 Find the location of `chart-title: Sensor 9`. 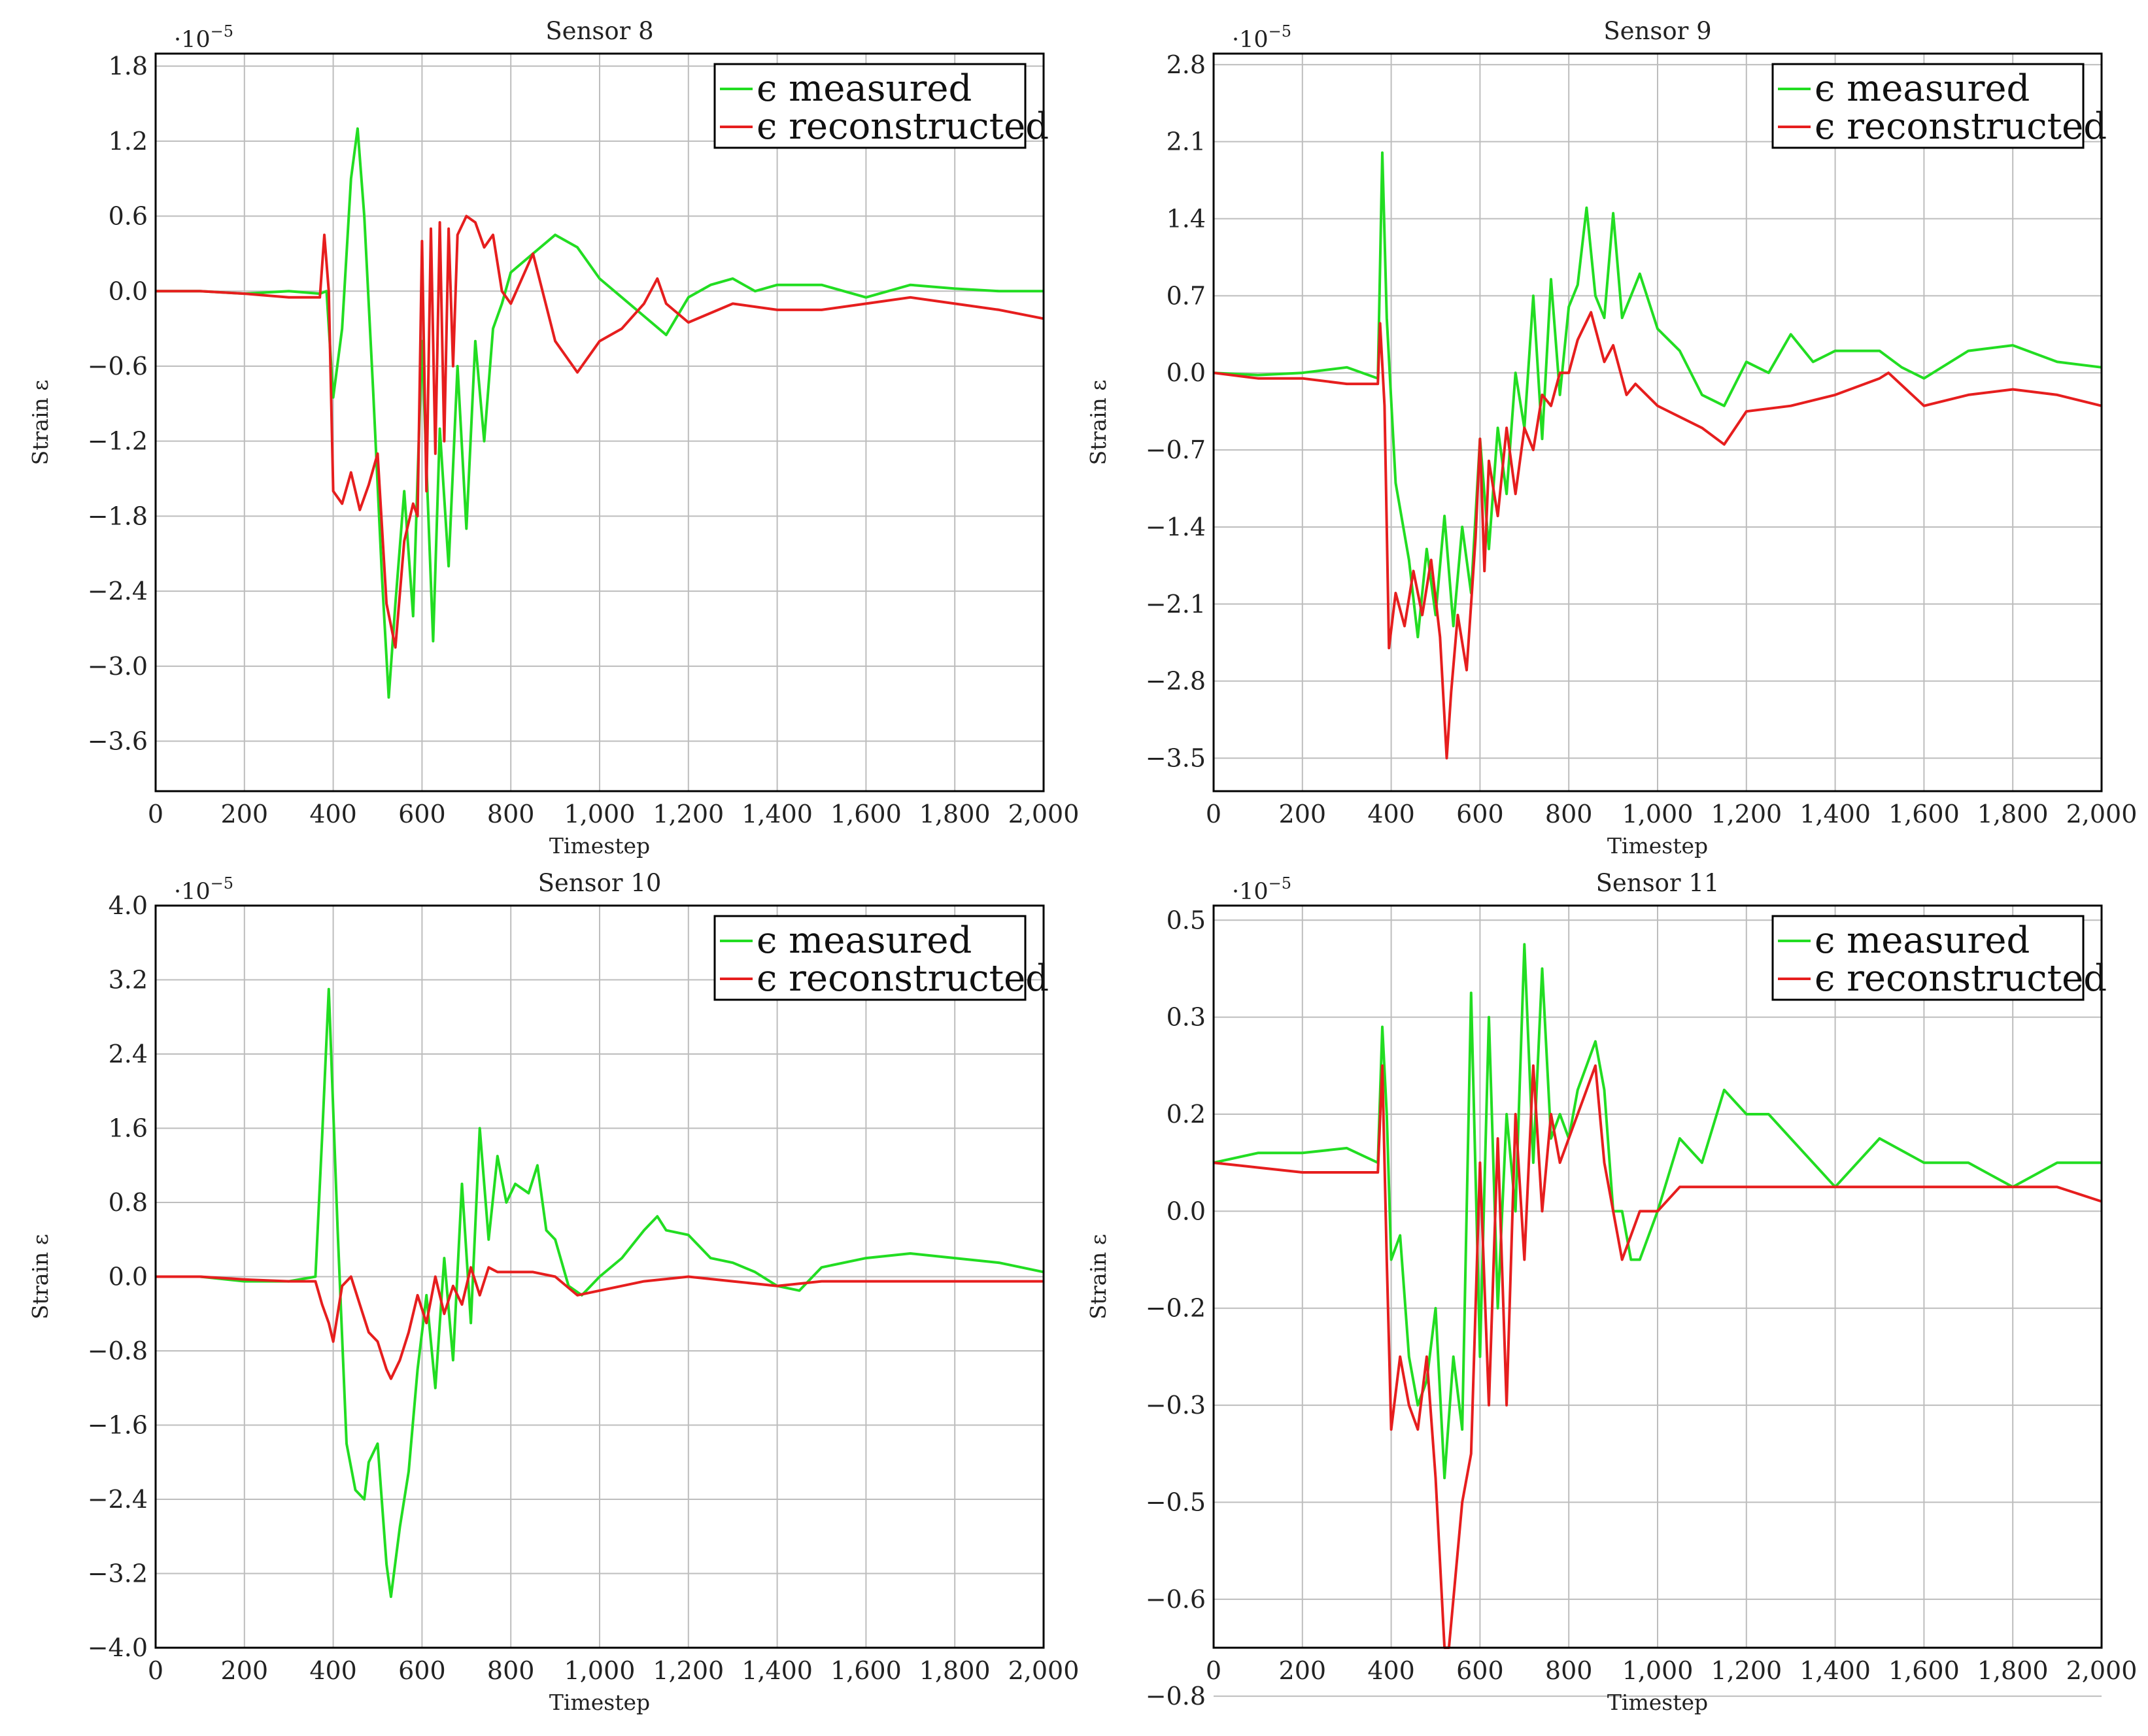

chart-title: Sensor 9 is located at coordinates (1657, 31).